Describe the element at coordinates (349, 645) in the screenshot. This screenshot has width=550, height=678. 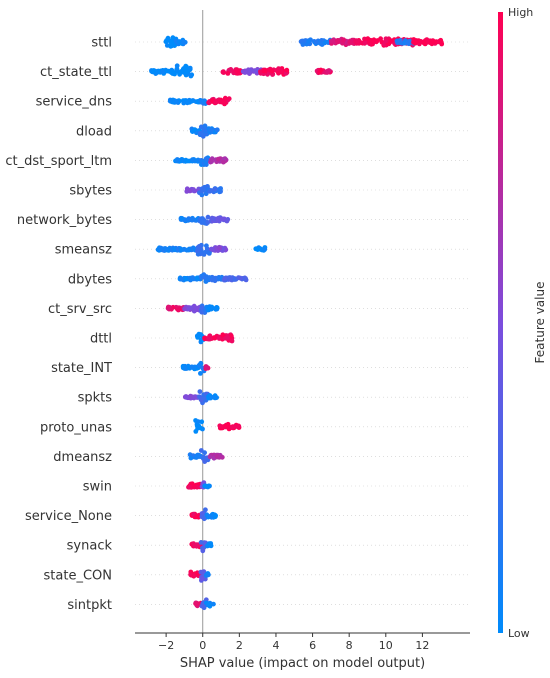
I see `x-tick-label: 8` at that location.